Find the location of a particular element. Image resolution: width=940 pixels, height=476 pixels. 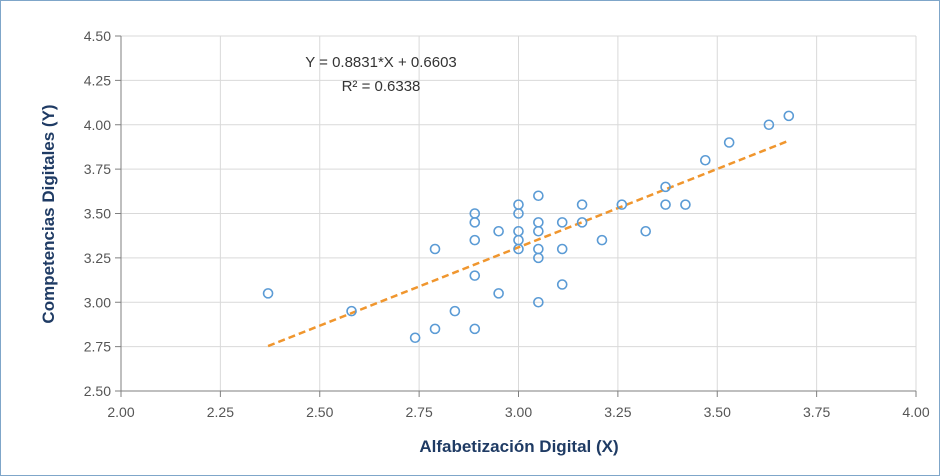

x-axis-title: Alfabetización Digital (X) is located at coordinates (518, 446).